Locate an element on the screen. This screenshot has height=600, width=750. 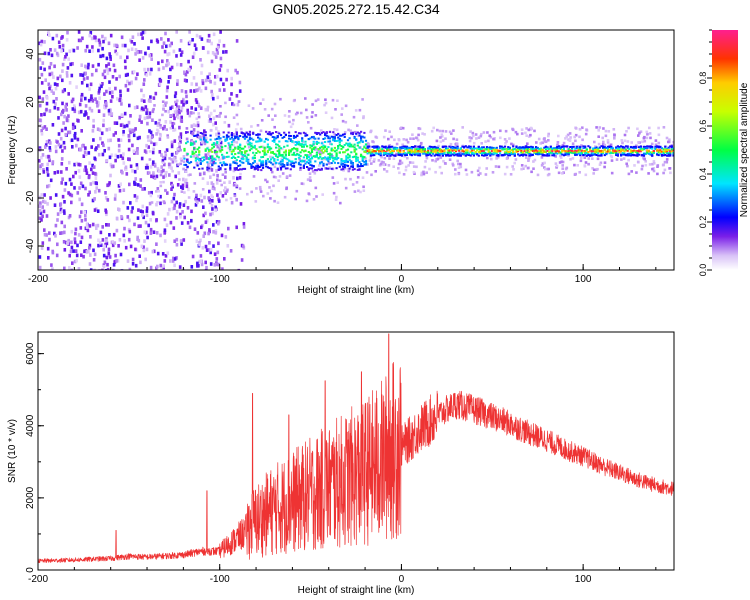
y-tick-label: -20 is located at coordinates (30, 197).